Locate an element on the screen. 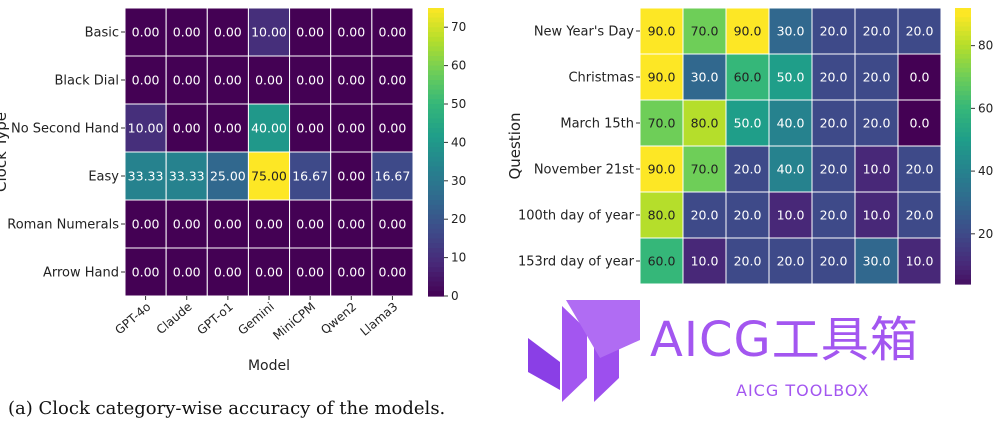  cell-value-label: 33.33 is located at coordinates (187, 176).